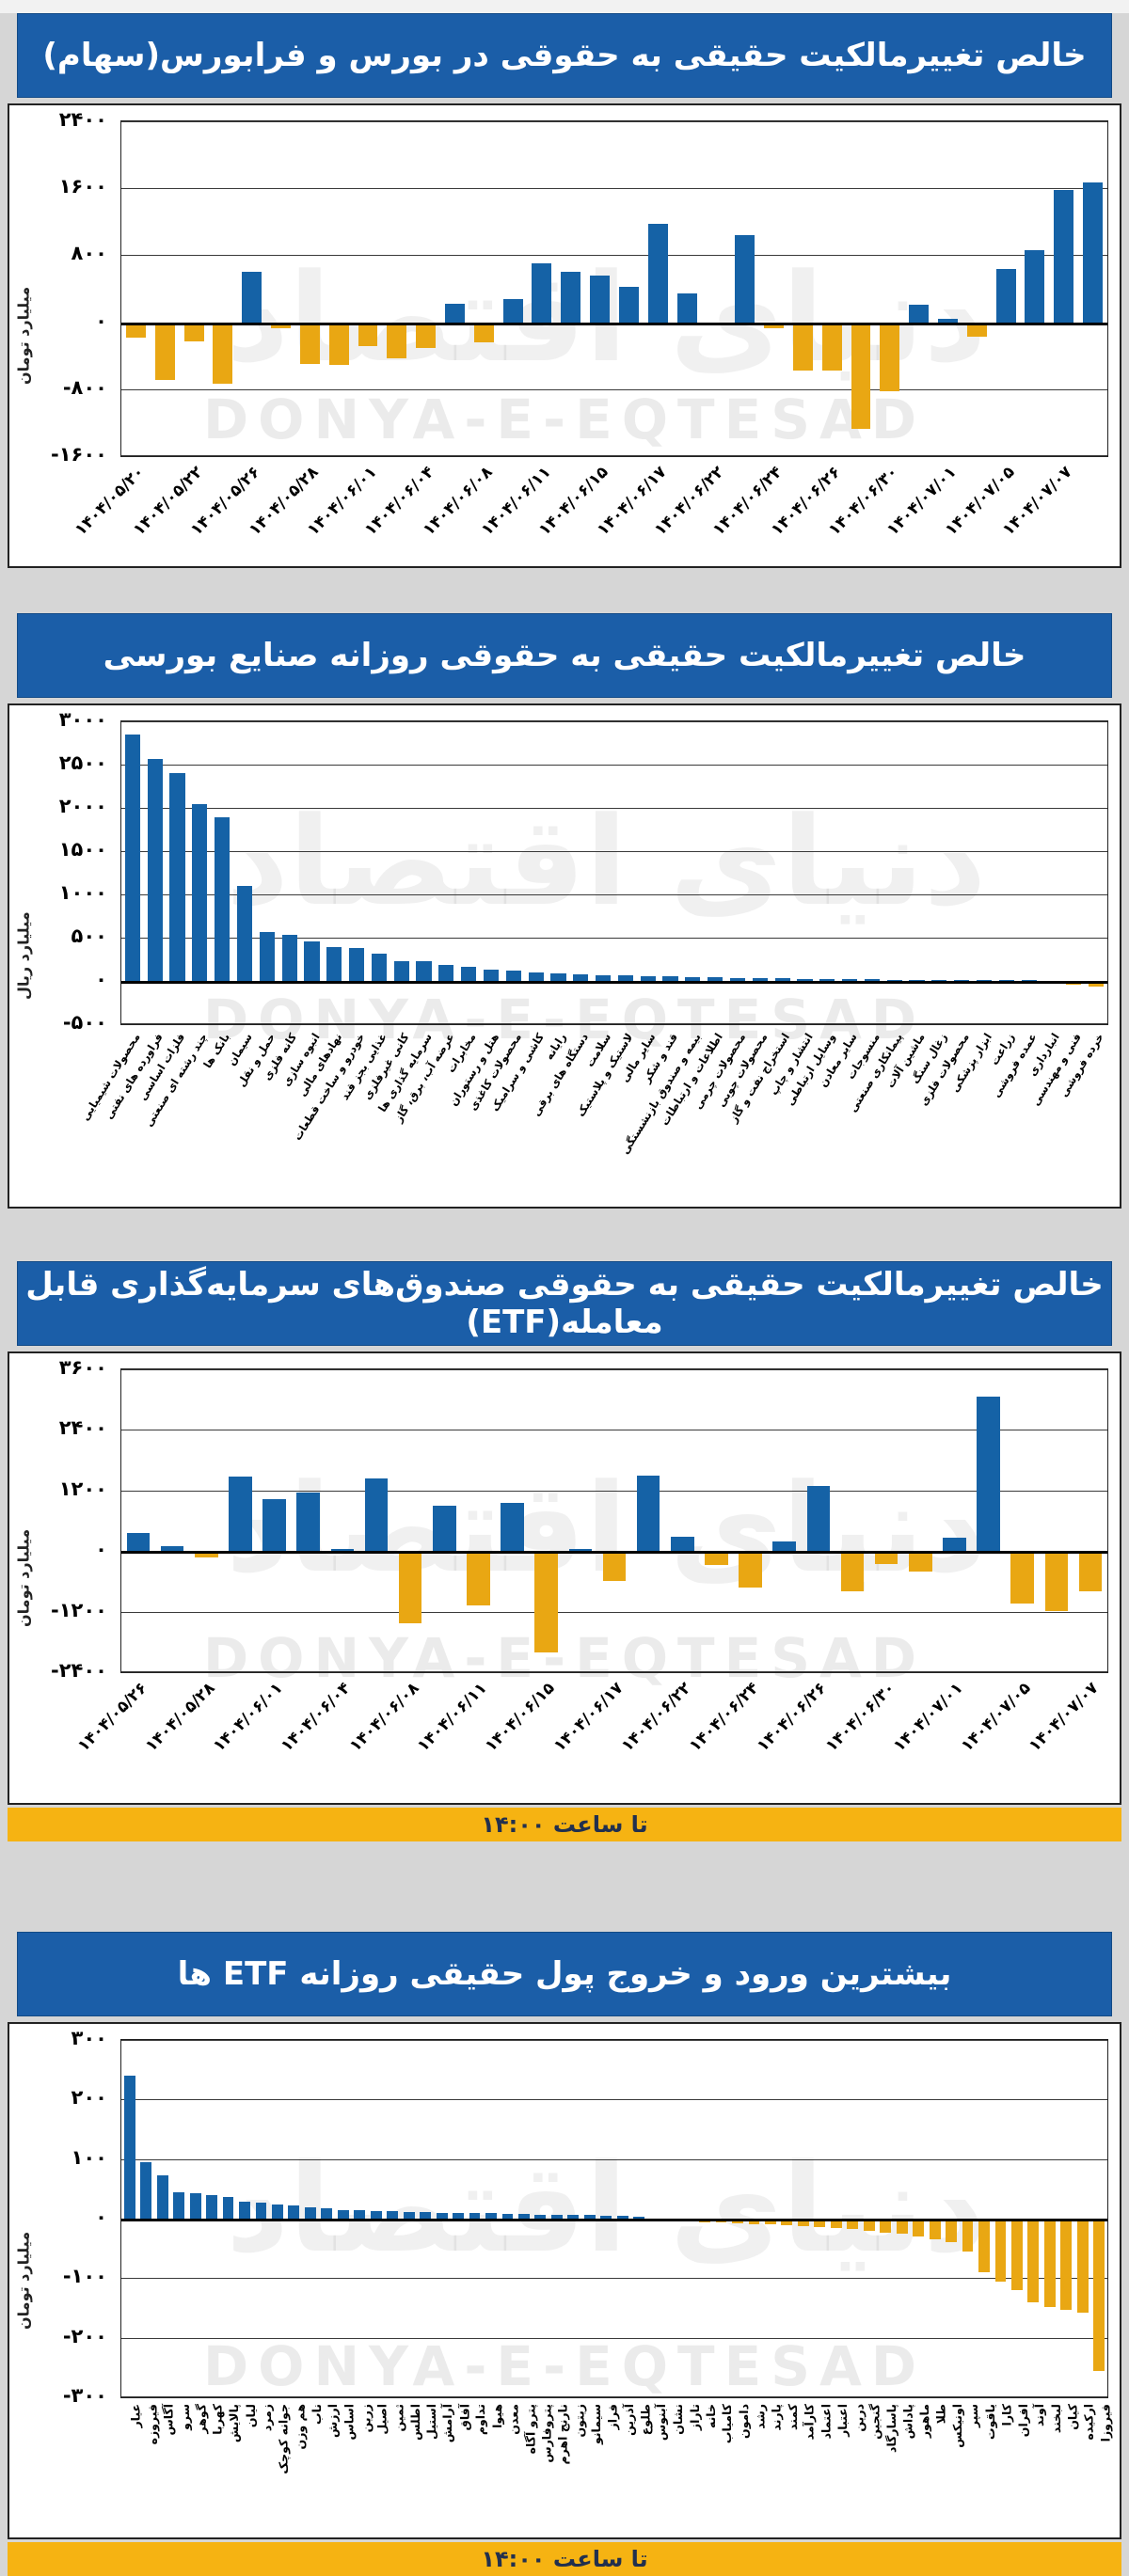  What do you see at coordinates (84, 2276) in the screenshot?
I see `y-tick-label: -۱۰۰` at bounding box center [84, 2276].